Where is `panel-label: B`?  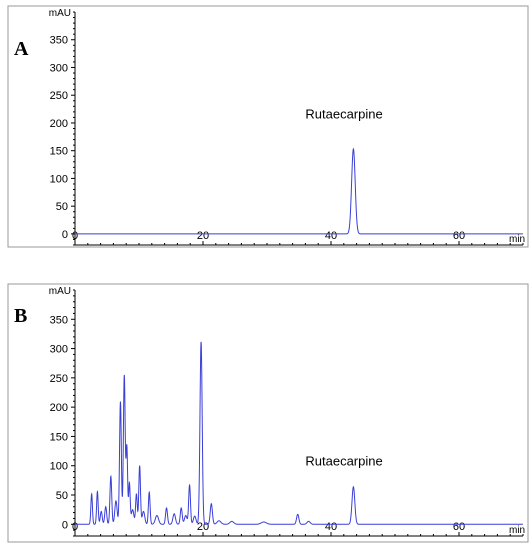
panel-label: B is located at coordinates (20, 316).